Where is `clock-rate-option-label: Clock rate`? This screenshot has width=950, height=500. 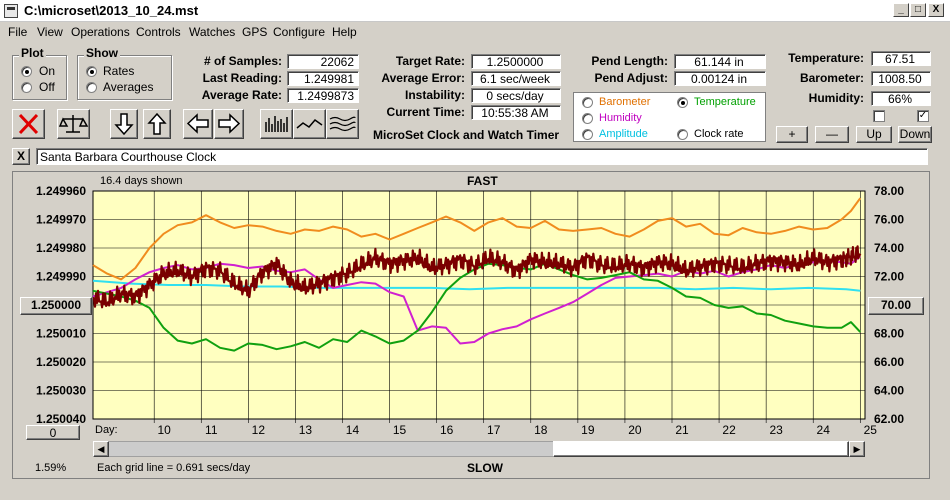 clock-rate-option-label: Clock rate is located at coordinates (719, 134).